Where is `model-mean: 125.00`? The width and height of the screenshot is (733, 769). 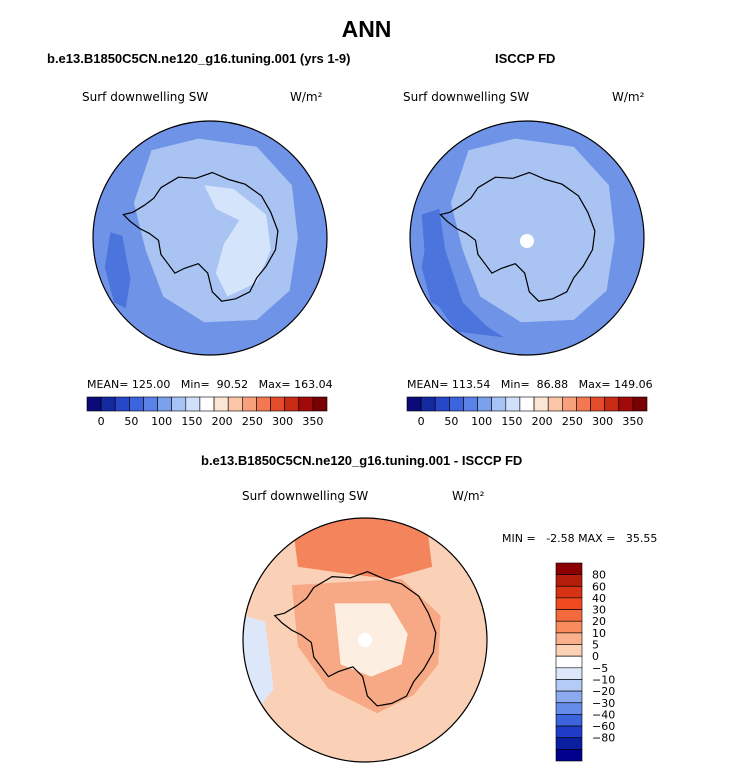 model-mean: 125.00 is located at coordinates (151, 384).